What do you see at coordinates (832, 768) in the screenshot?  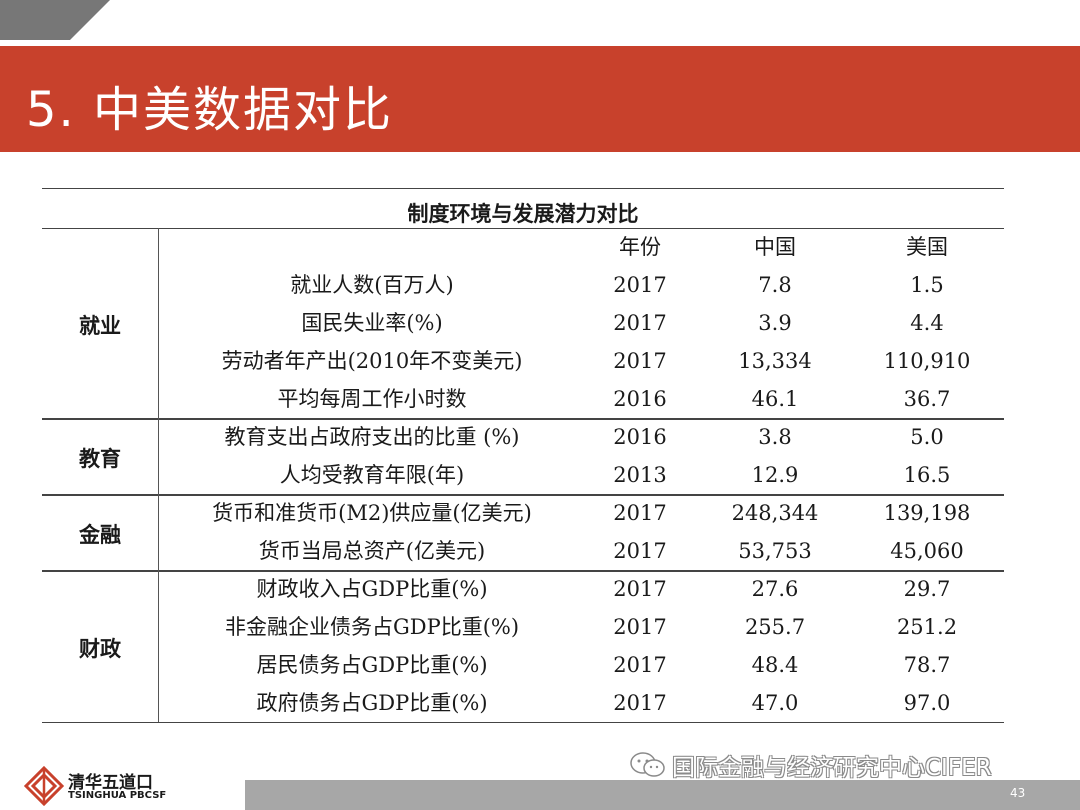 I see `watermark-text: 国际金融与经济研究中心CIFER` at bounding box center [832, 768].